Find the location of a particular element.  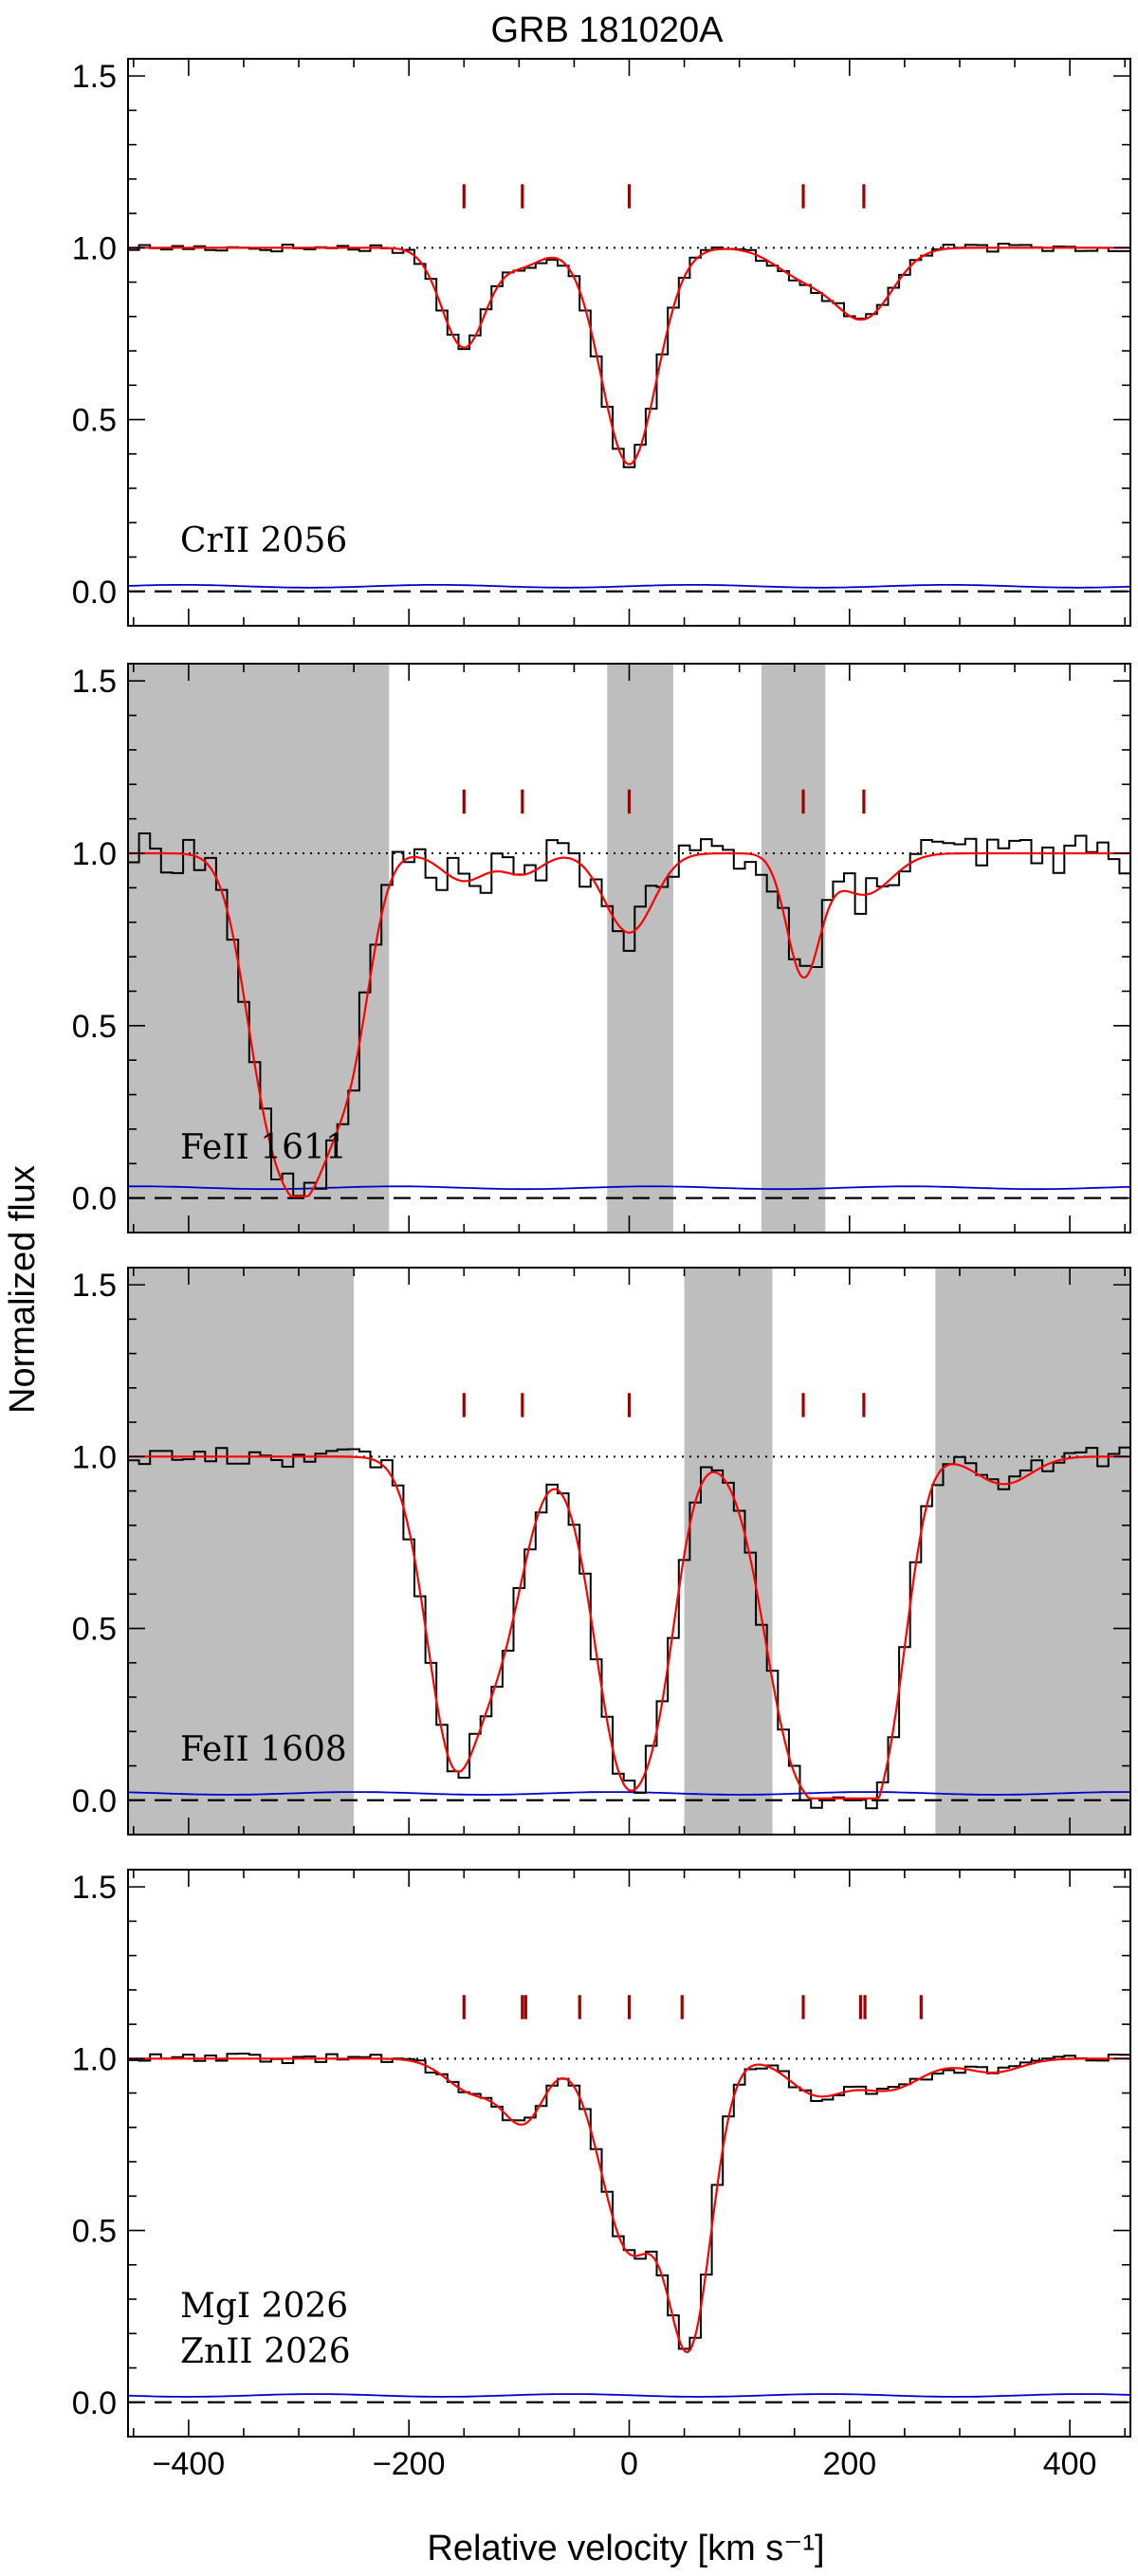

y-axis-title: Normalized flux is located at coordinates (23, 1289).